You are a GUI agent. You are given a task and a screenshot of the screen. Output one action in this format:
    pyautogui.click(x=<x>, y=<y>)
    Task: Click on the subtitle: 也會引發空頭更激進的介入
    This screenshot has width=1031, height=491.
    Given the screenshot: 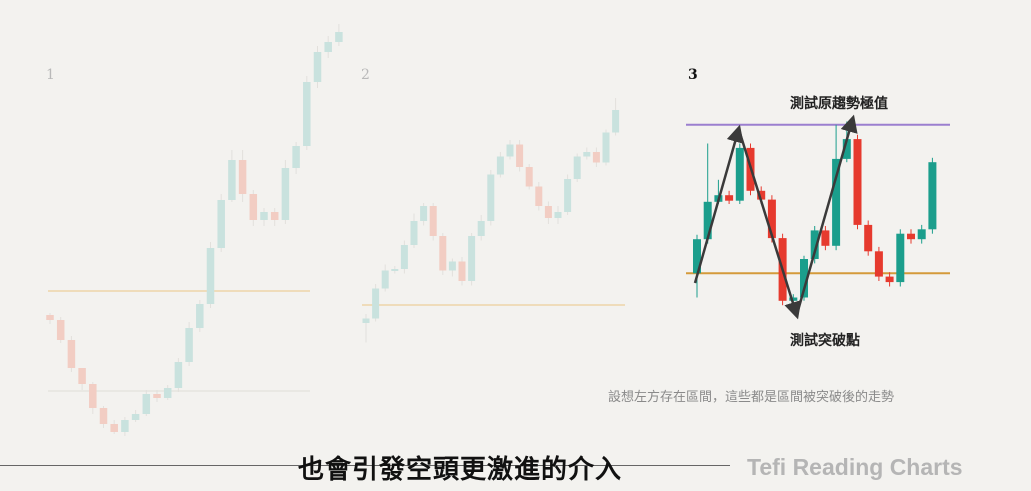 What is the action you would take?
    pyautogui.click(x=460, y=470)
    